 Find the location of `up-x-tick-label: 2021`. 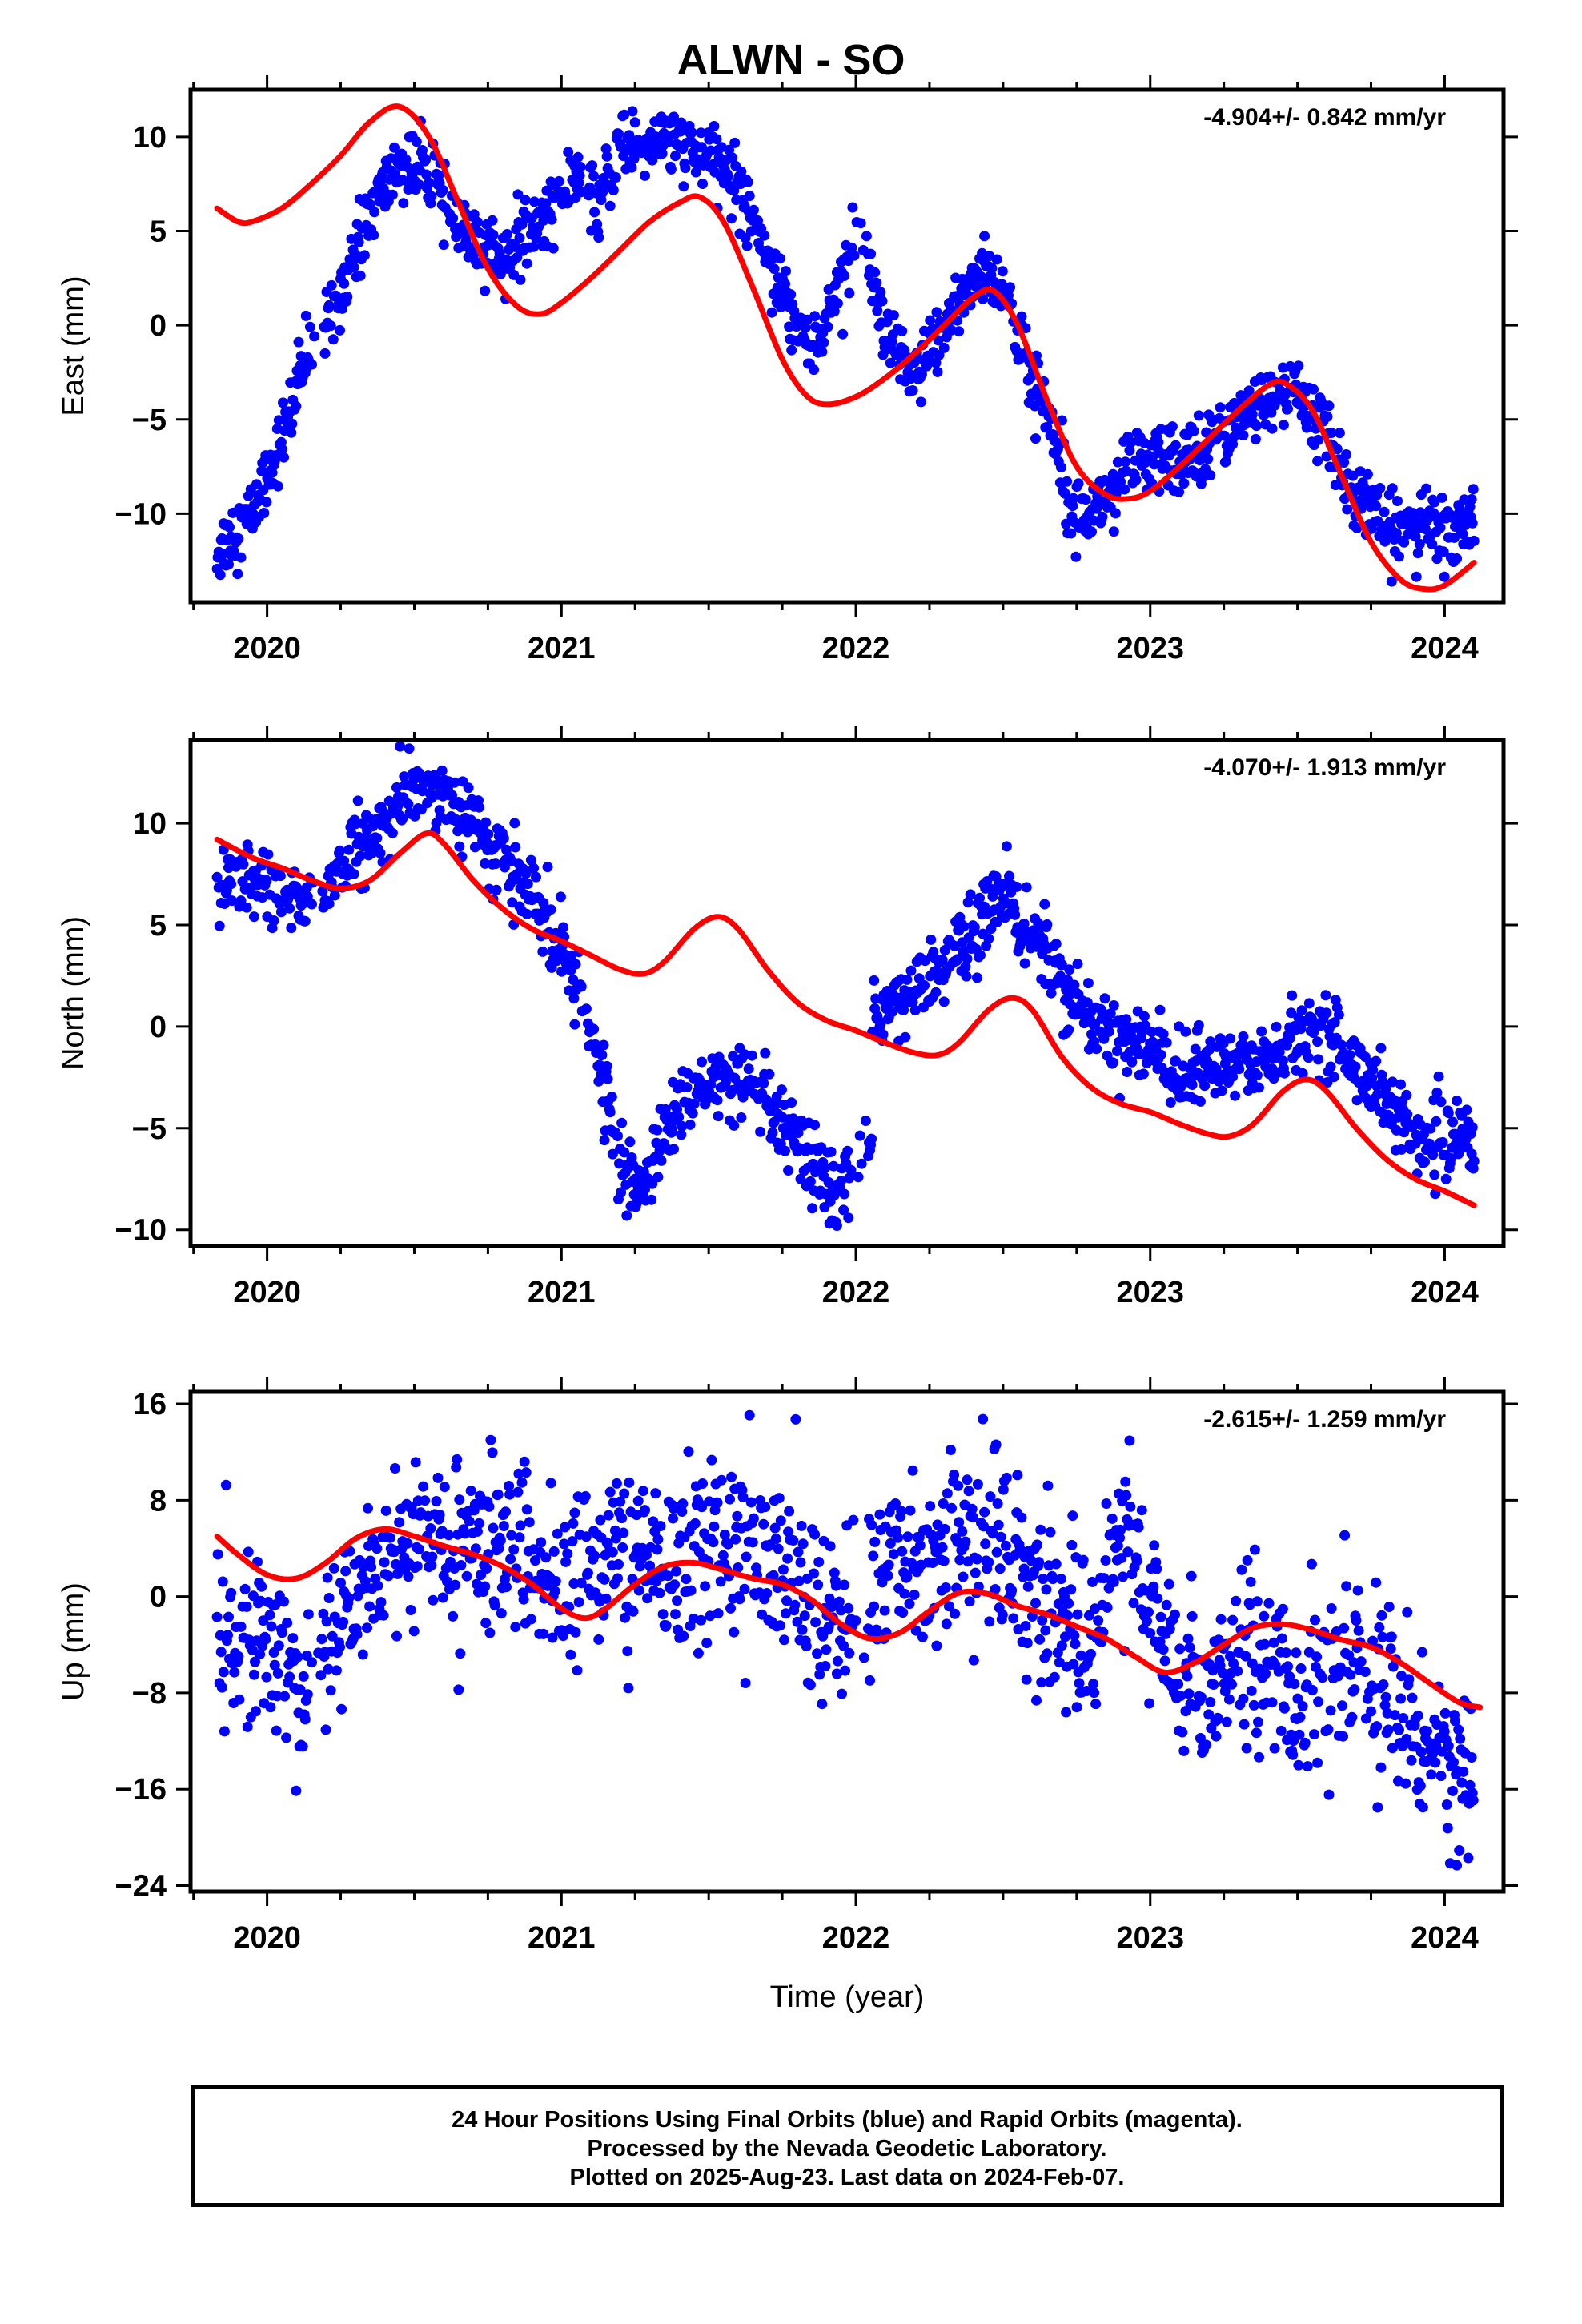

up-x-tick-label: 2021 is located at coordinates (562, 1938).